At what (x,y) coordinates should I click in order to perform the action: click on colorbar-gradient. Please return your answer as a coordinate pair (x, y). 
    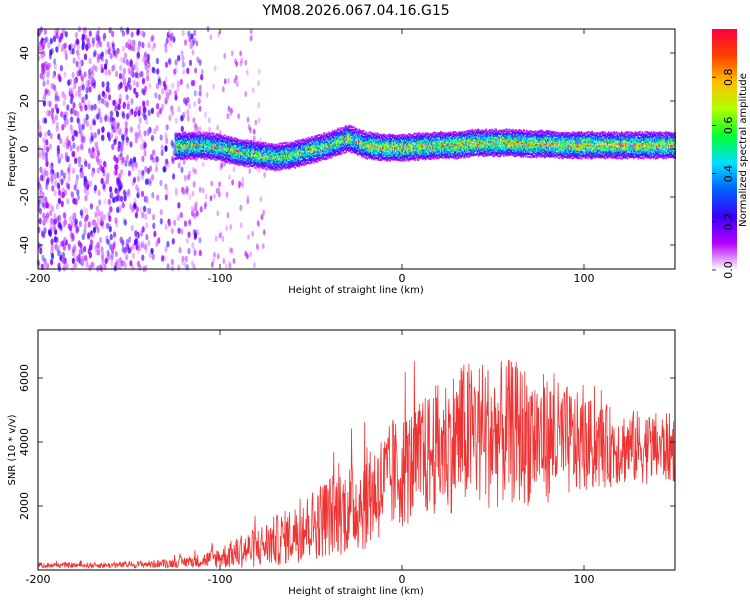
    Looking at the image, I should click on (724, 149).